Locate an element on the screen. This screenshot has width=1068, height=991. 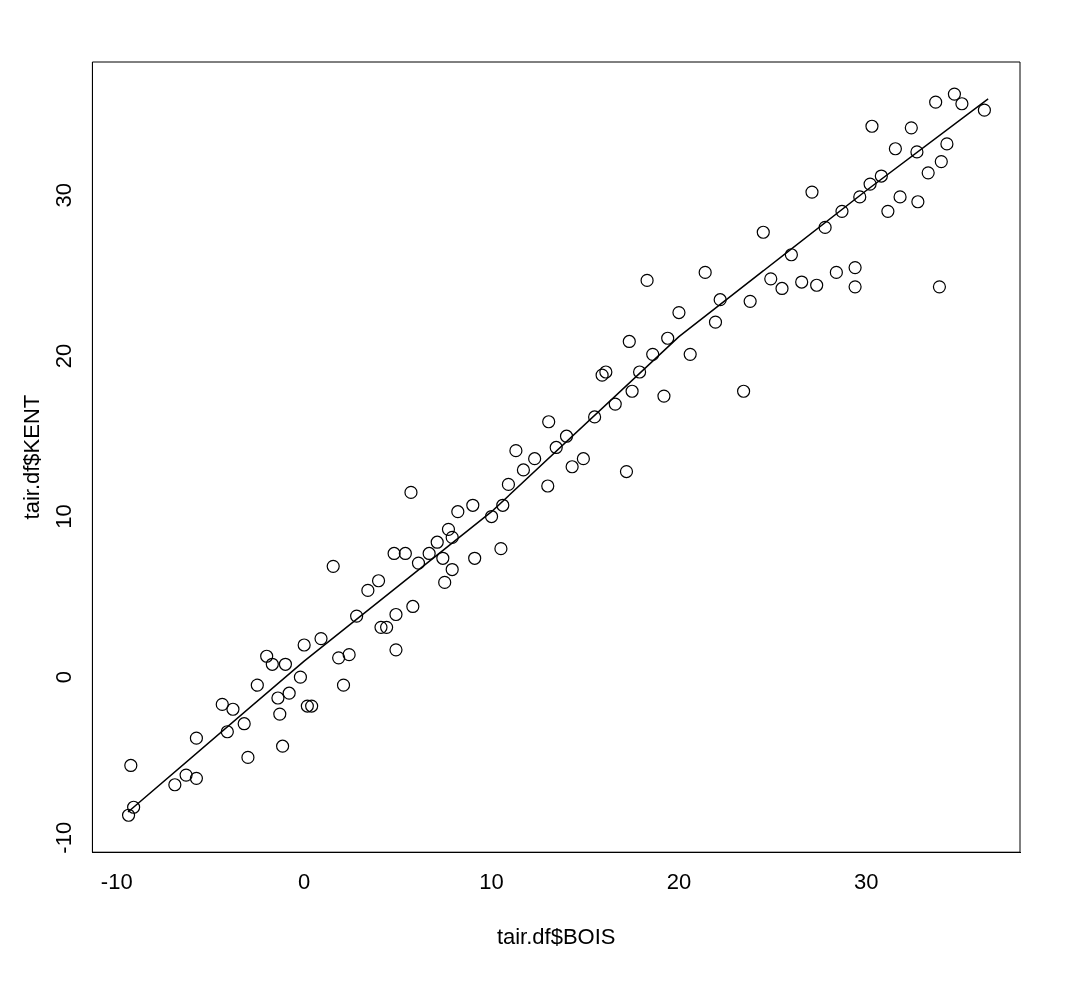
x-axis-title: tair.df$BOIS is located at coordinates (556, 936).